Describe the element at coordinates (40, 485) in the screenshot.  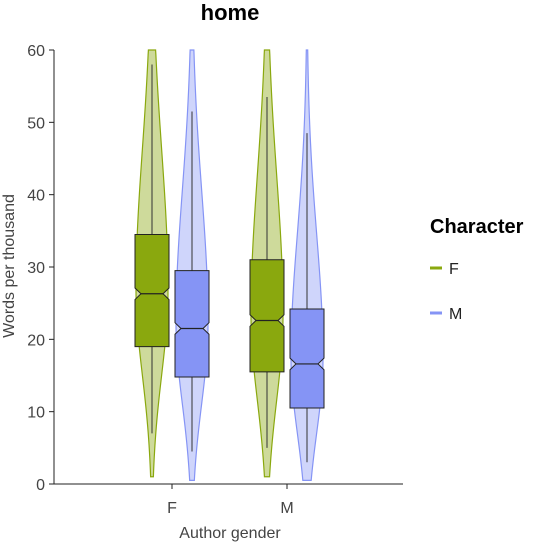
I see `y-tick-label: 0` at that location.